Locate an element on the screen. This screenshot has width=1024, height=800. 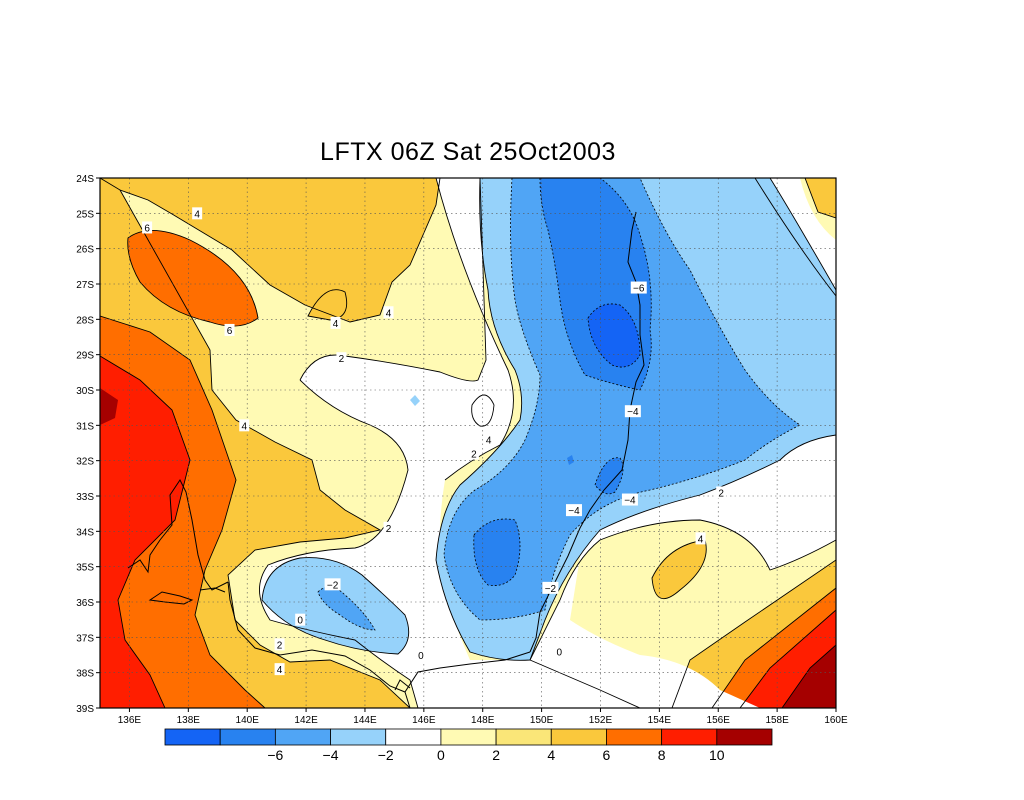
contour-4-se2 is located at coordinates (753, 633).